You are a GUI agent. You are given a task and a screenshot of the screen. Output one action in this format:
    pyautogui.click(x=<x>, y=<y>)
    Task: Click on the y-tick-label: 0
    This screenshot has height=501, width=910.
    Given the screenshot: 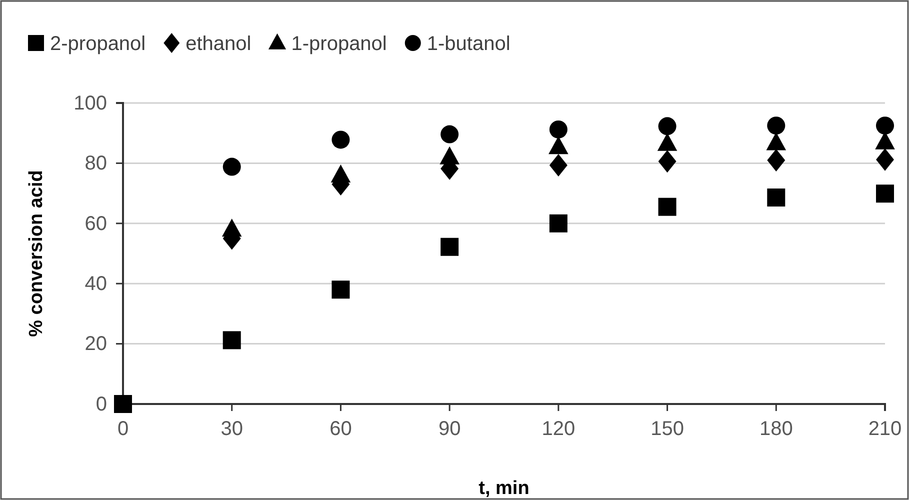 What is the action you would take?
    pyautogui.click(x=101, y=404)
    